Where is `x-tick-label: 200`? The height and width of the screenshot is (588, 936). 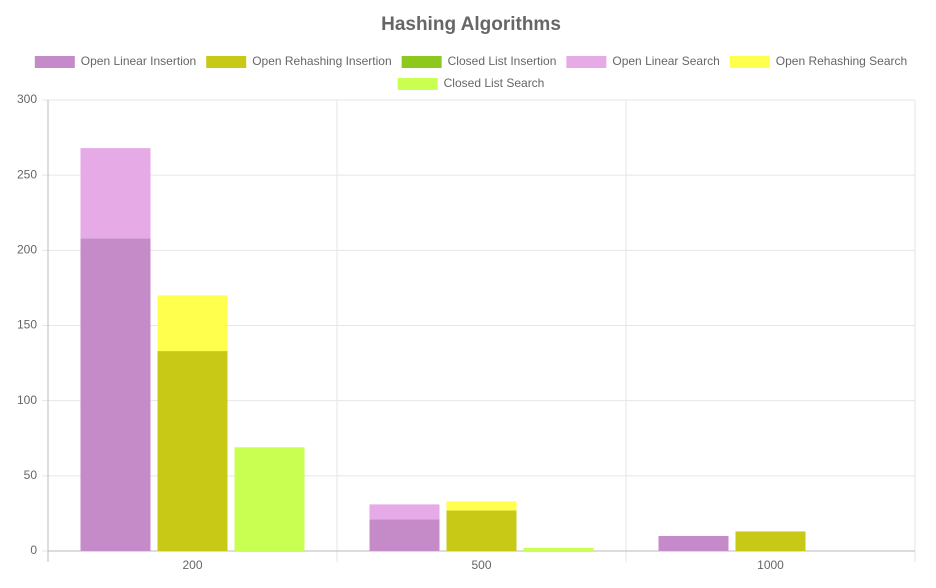 x-tick-label: 200 is located at coordinates (192, 565).